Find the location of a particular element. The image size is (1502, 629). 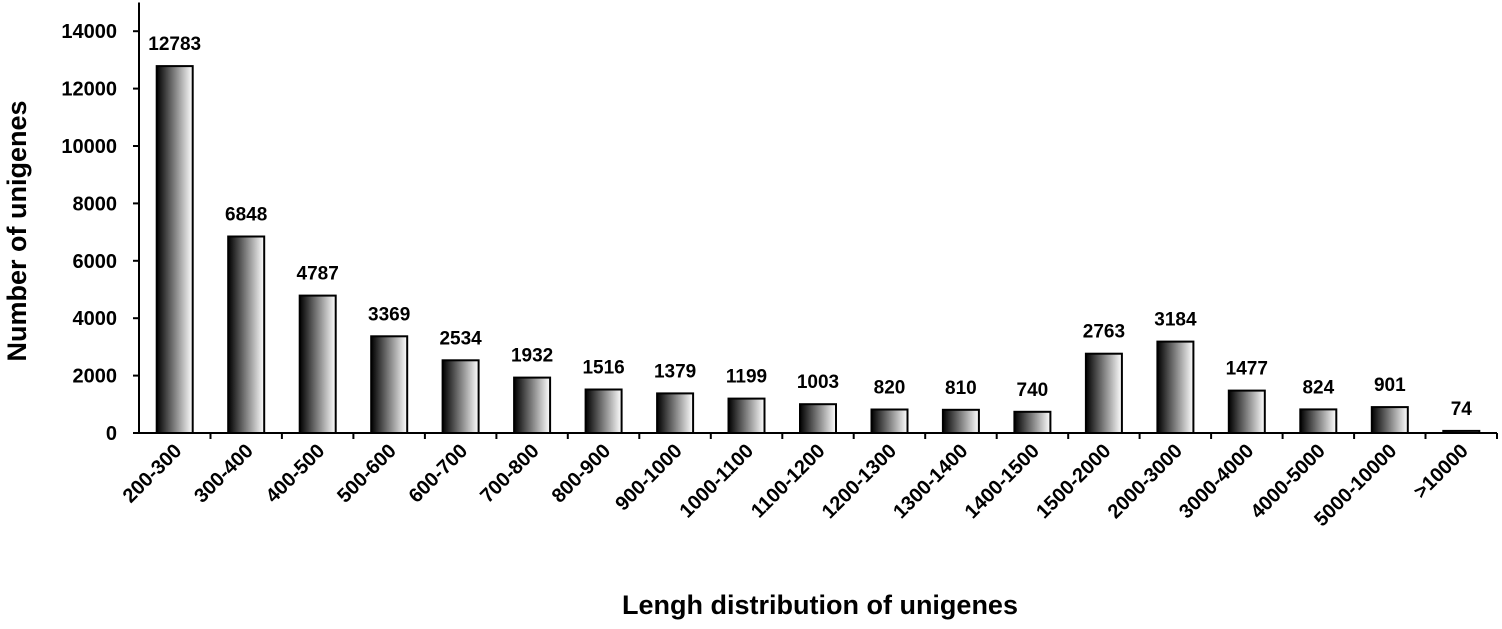

x-tick-label: 1000-1100 is located at coordinates (717, 481).